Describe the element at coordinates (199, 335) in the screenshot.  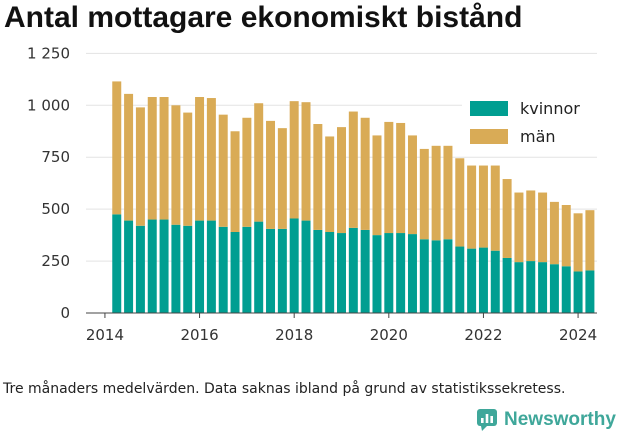
I see `x-tick-label: 2016` at that location.